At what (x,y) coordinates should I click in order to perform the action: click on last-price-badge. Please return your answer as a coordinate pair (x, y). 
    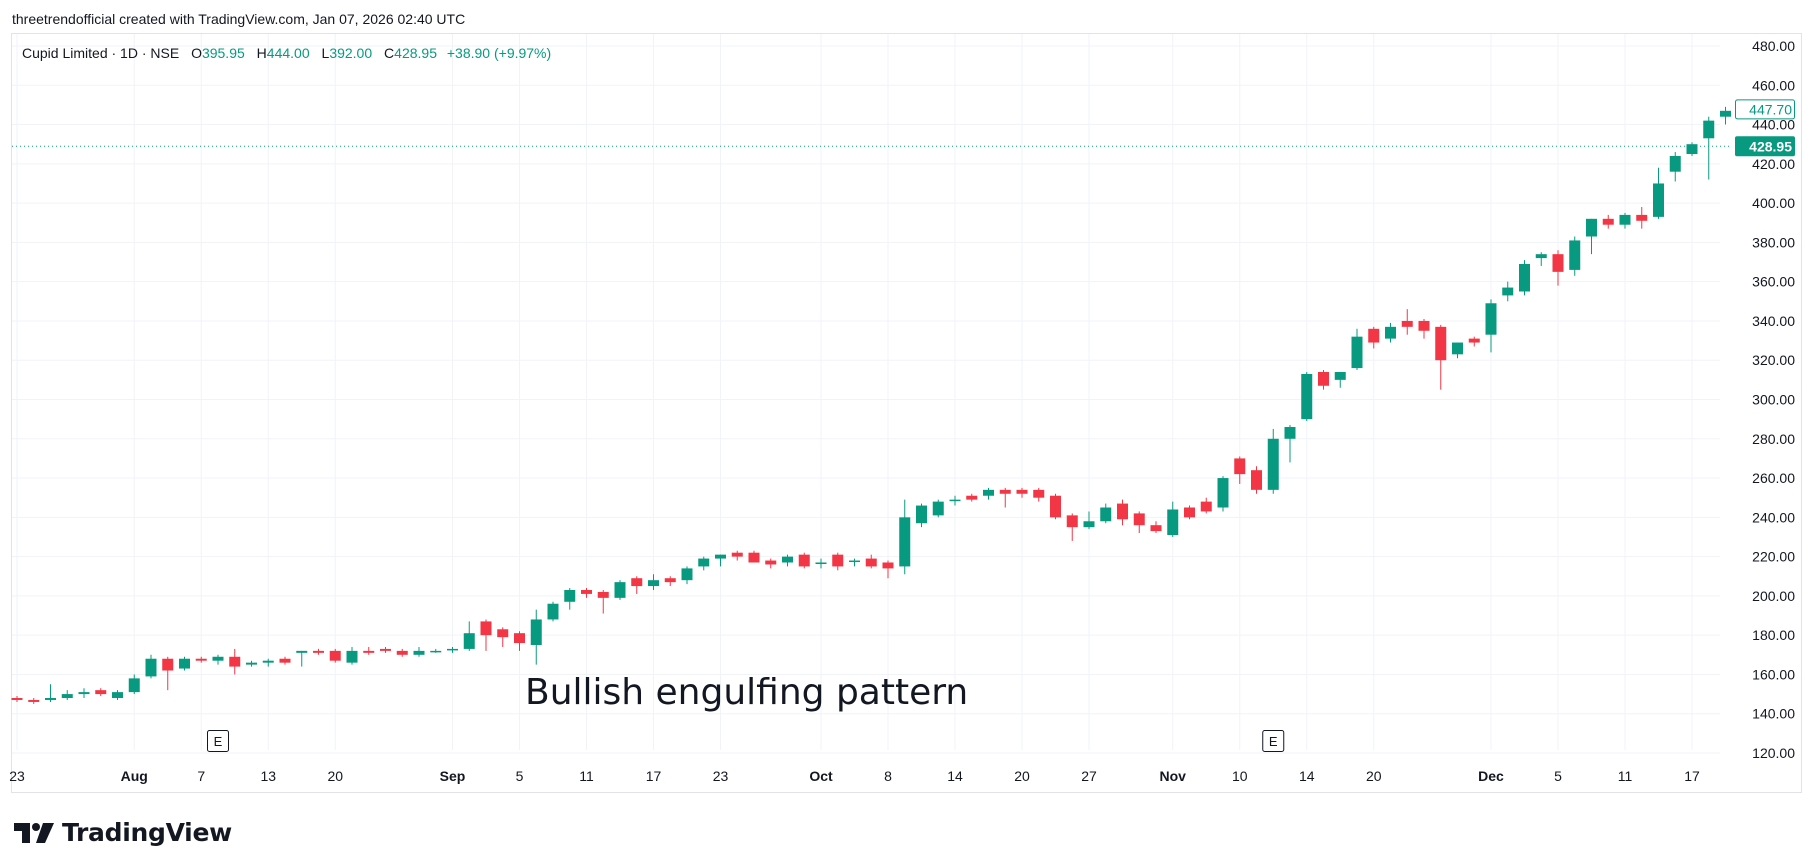
    Looking at the image, I should click on (1765, 146).